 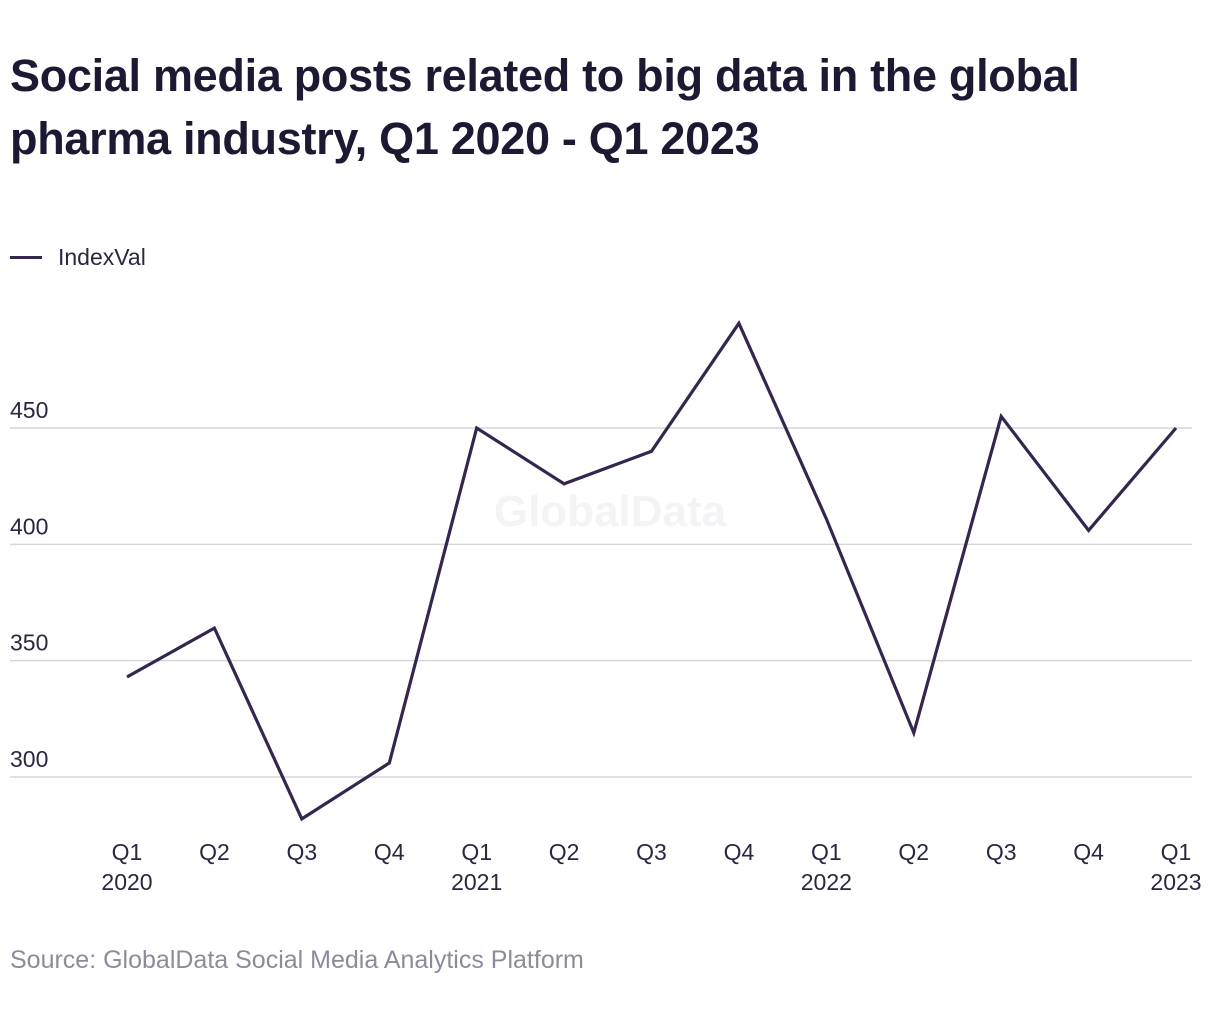 What do you see at coordinates (913, 852) in the screenshot?
I see `x-tick-label-9: Q2` at bounding box center [913, 852].